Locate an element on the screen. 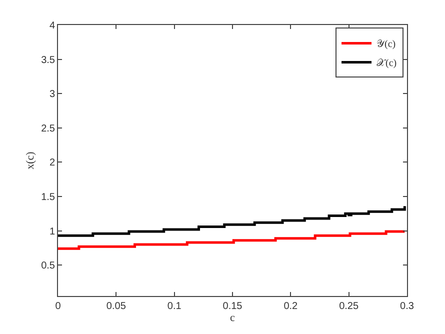  y-tick-label: 2.5 is located at coordinates (48, 128).